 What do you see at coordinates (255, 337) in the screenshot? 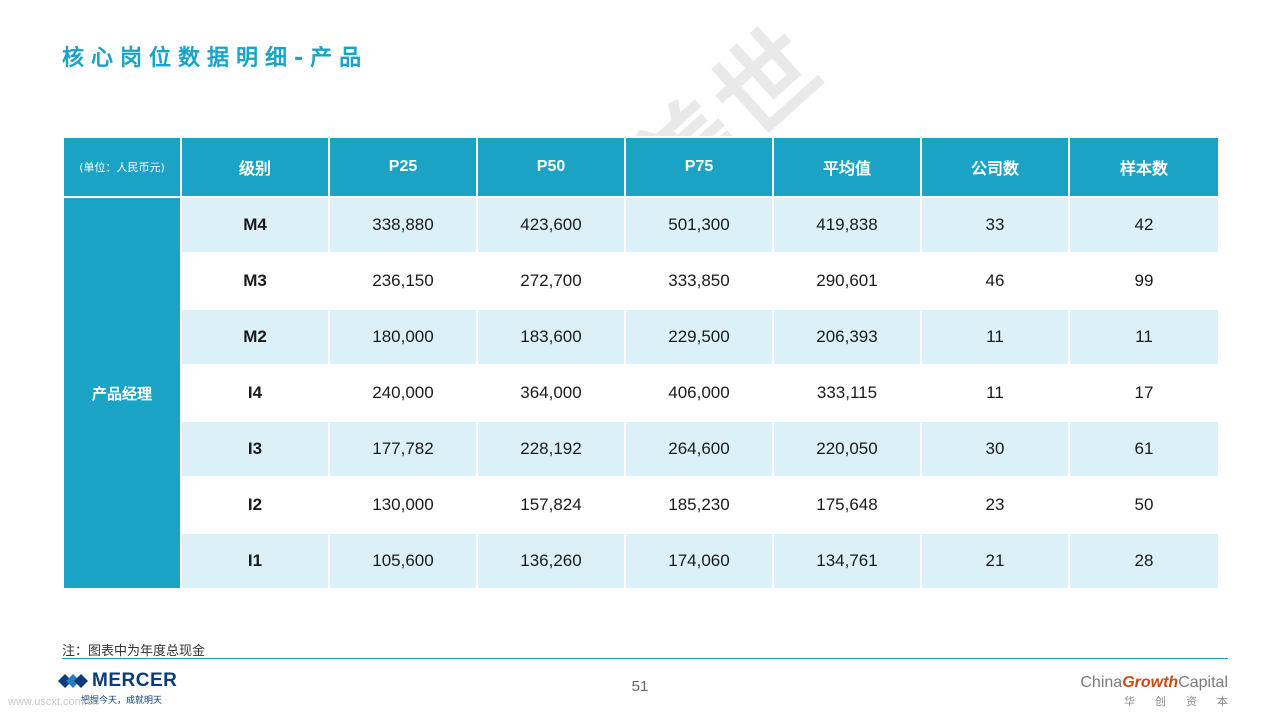
I see `cell-level: M2` at bounding box center [255, 337].